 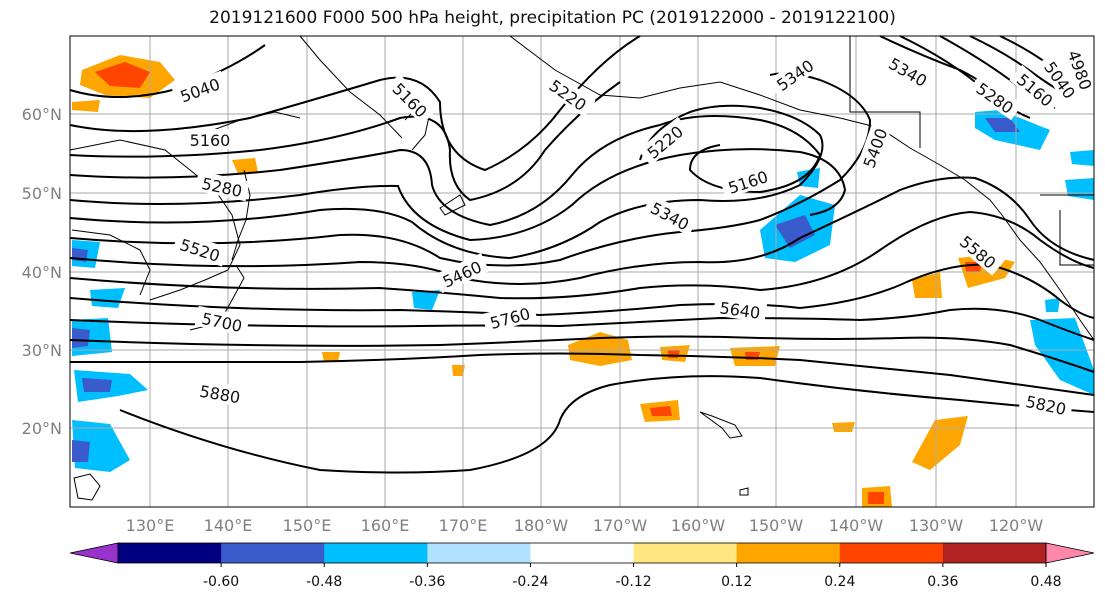 I want to click on colorbar-max-extend, so click(x=1070, y=553).